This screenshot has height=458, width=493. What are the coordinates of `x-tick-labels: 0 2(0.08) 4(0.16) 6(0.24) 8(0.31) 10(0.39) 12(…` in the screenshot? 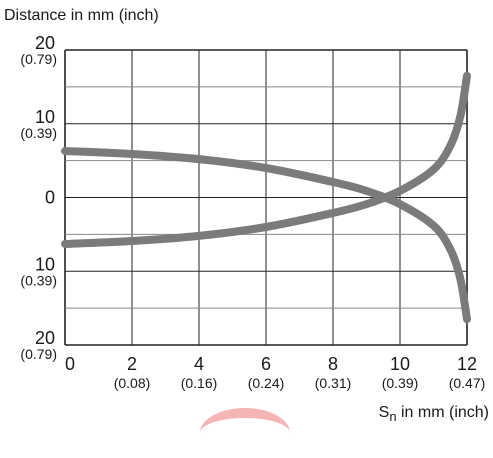 It's located at (275, 372).